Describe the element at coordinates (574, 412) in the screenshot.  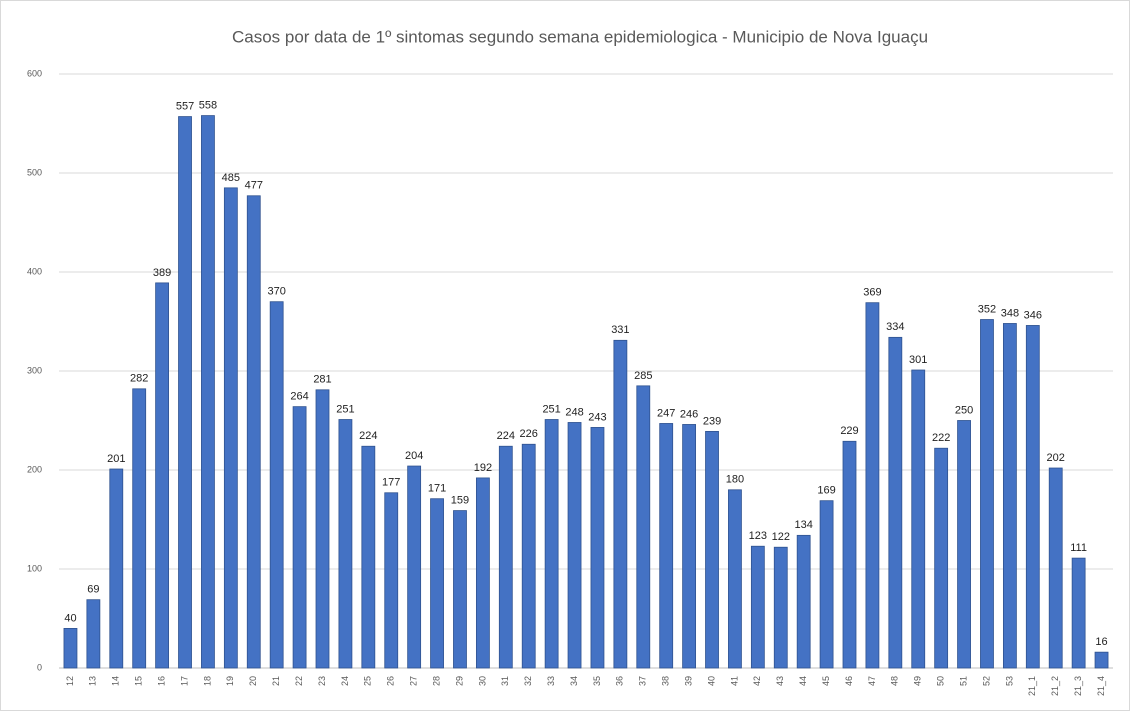
I see `value-label: 248` at that location.